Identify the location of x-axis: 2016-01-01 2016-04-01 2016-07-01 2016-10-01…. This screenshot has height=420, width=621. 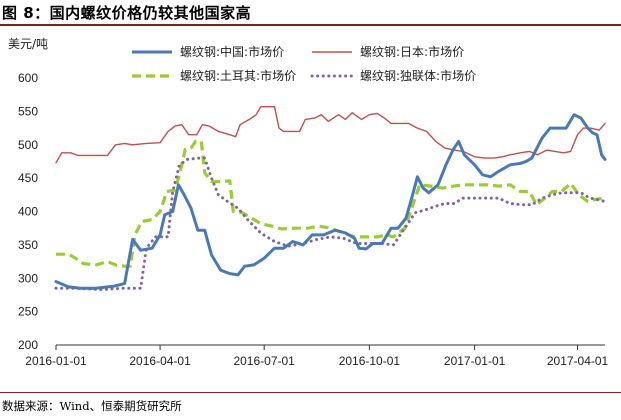
(317, 356).